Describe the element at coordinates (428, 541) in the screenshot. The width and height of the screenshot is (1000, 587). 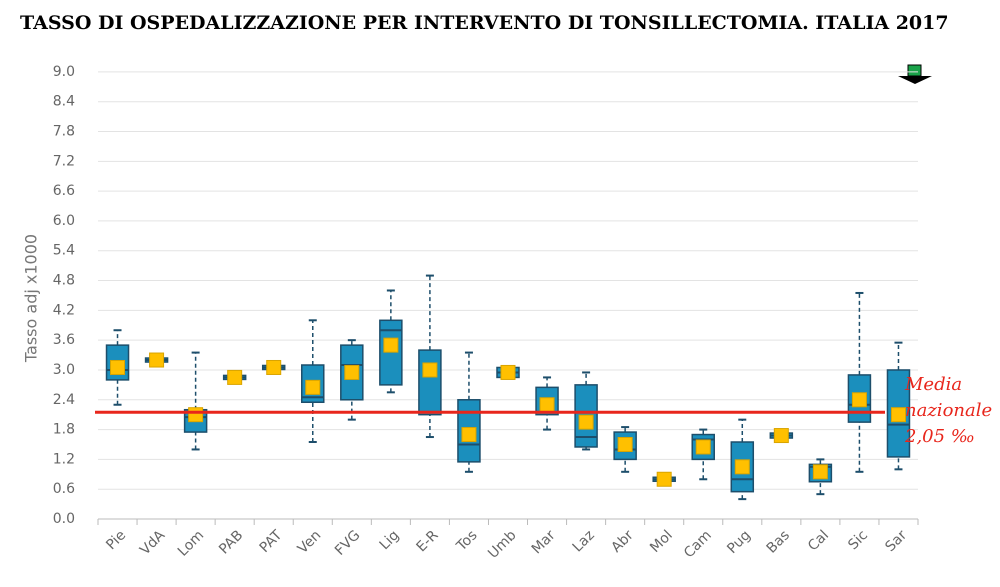
I see `x-tick-label: E-R` at that location.